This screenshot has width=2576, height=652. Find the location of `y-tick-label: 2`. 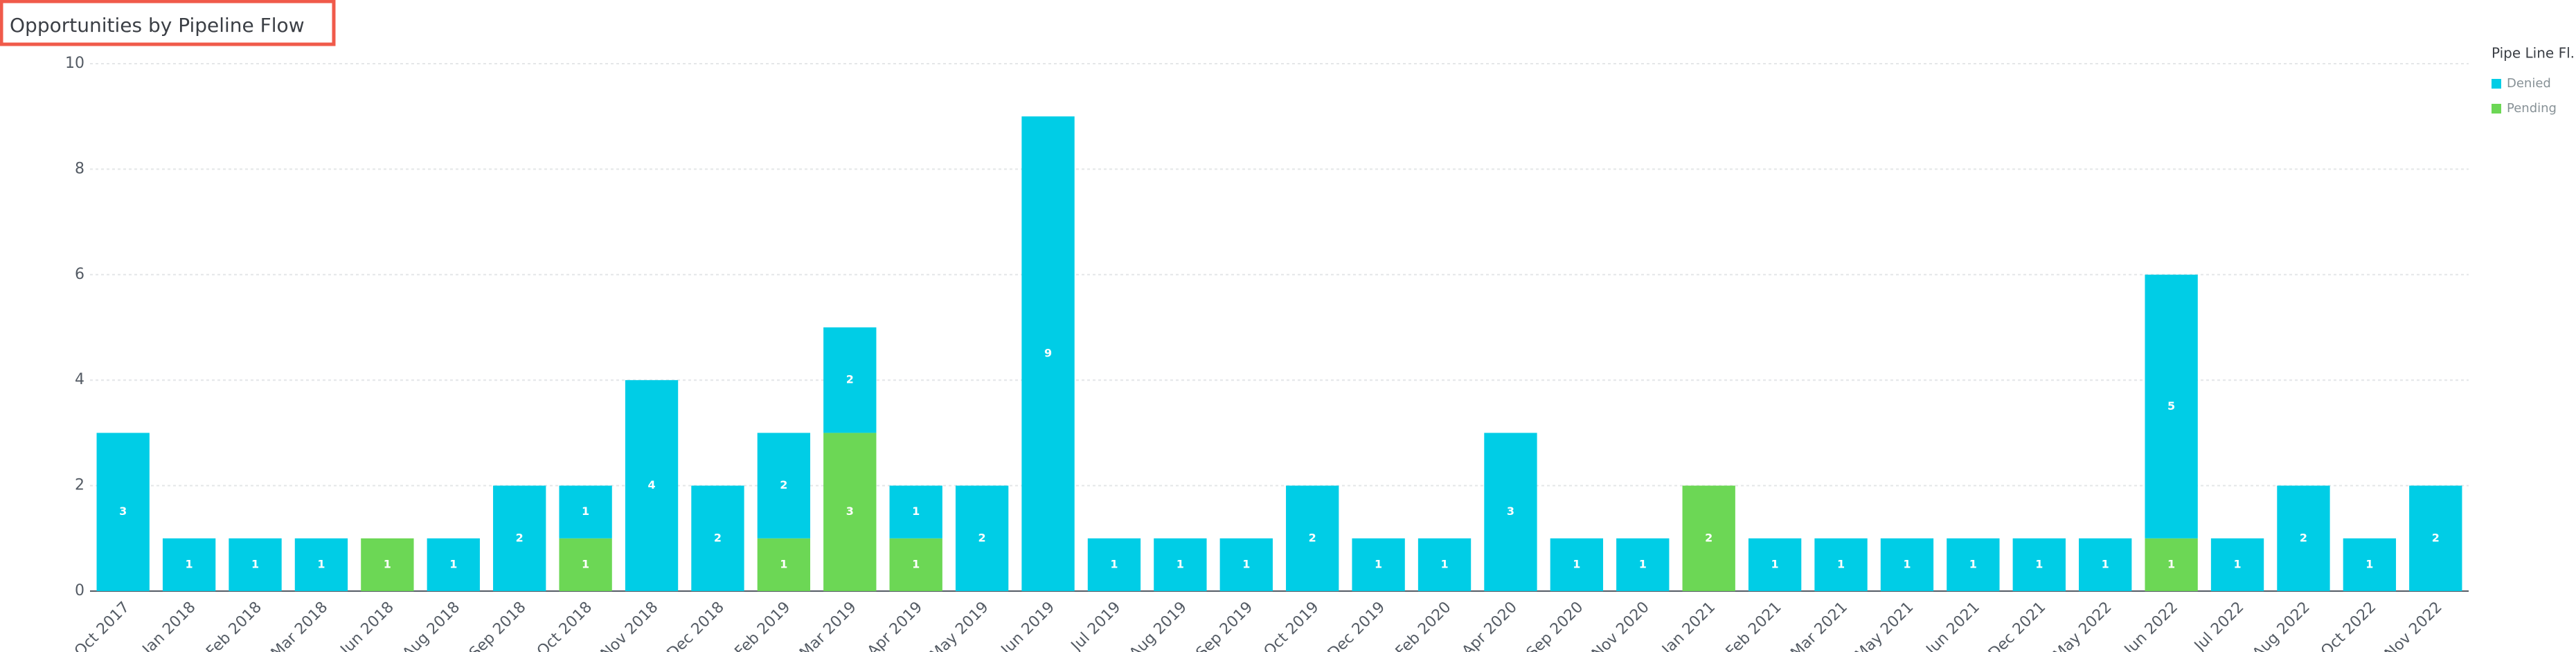

y-tick-label: 2 is located at coordinates (79, 485).